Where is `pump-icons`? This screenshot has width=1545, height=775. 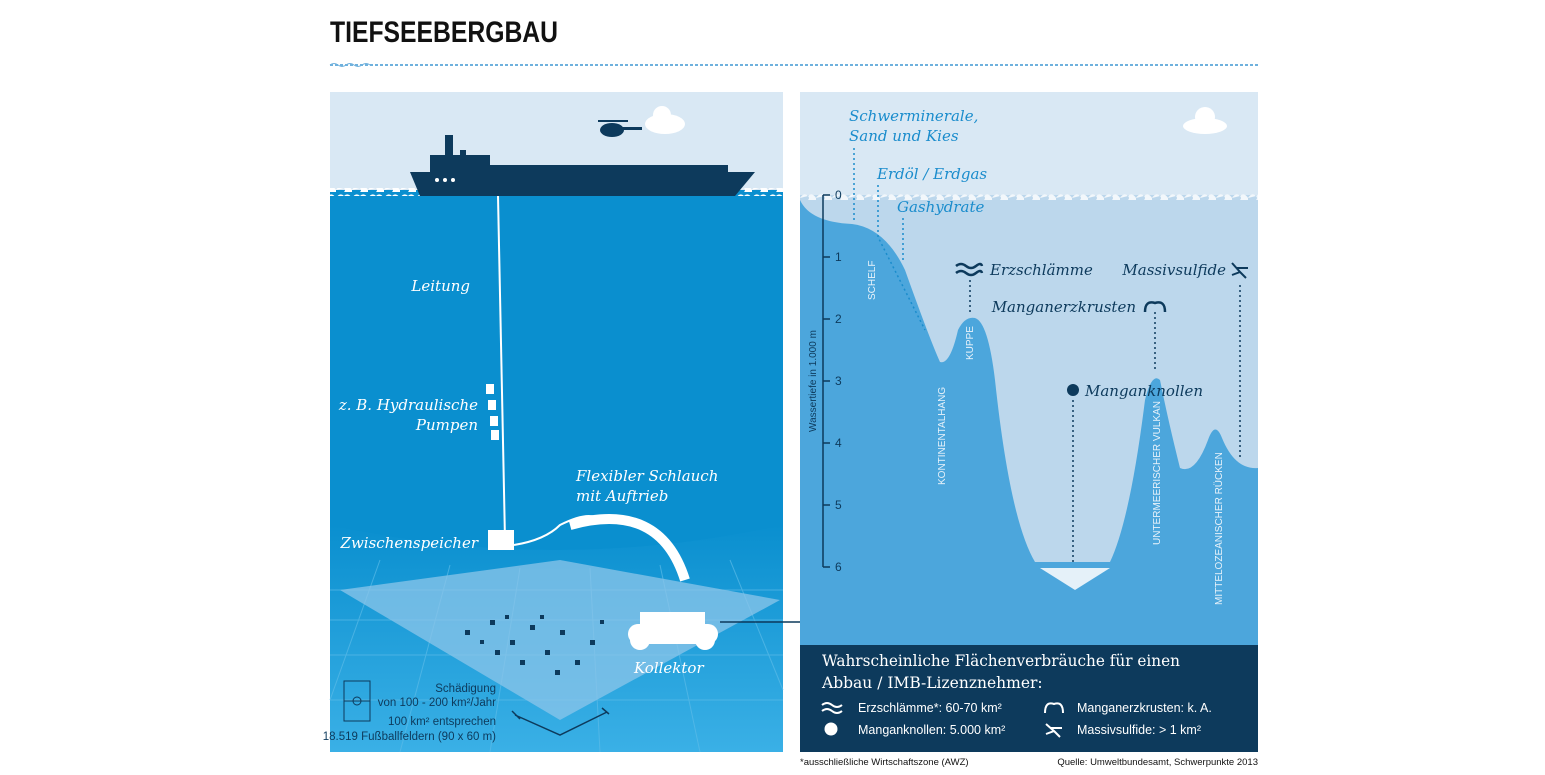 pump-icons is located at coordinates (492, 412).